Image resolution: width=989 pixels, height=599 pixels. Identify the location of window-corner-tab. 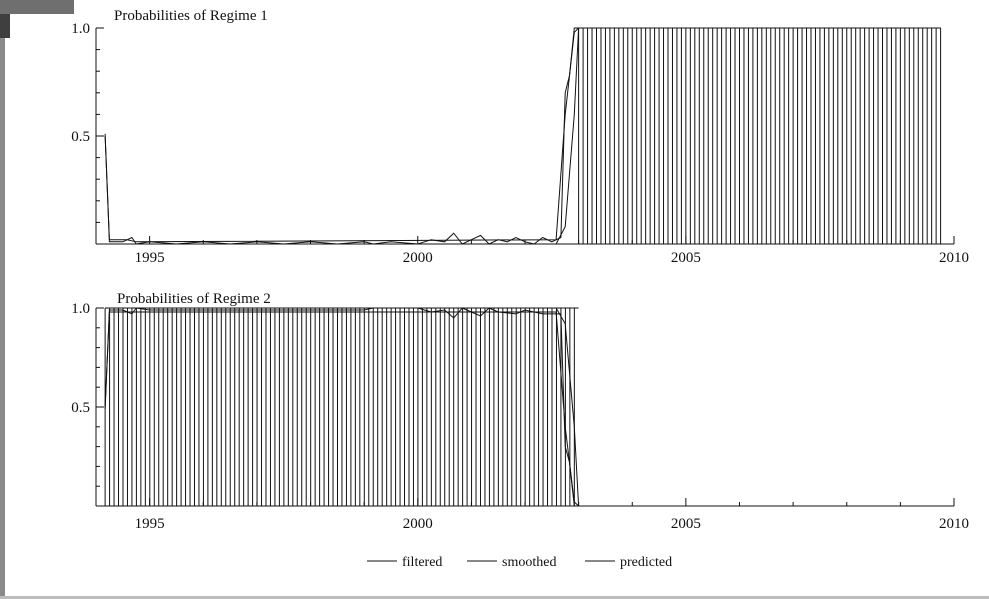
(37, 7).